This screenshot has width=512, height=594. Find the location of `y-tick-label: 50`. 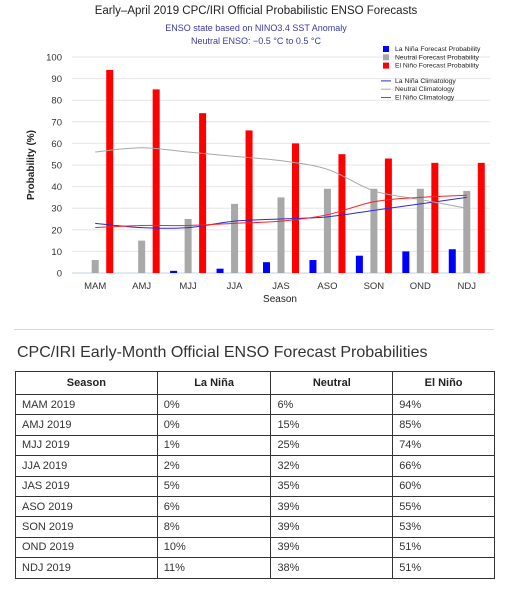

y-tick-label: 50 is located at coordinates (56, 166).